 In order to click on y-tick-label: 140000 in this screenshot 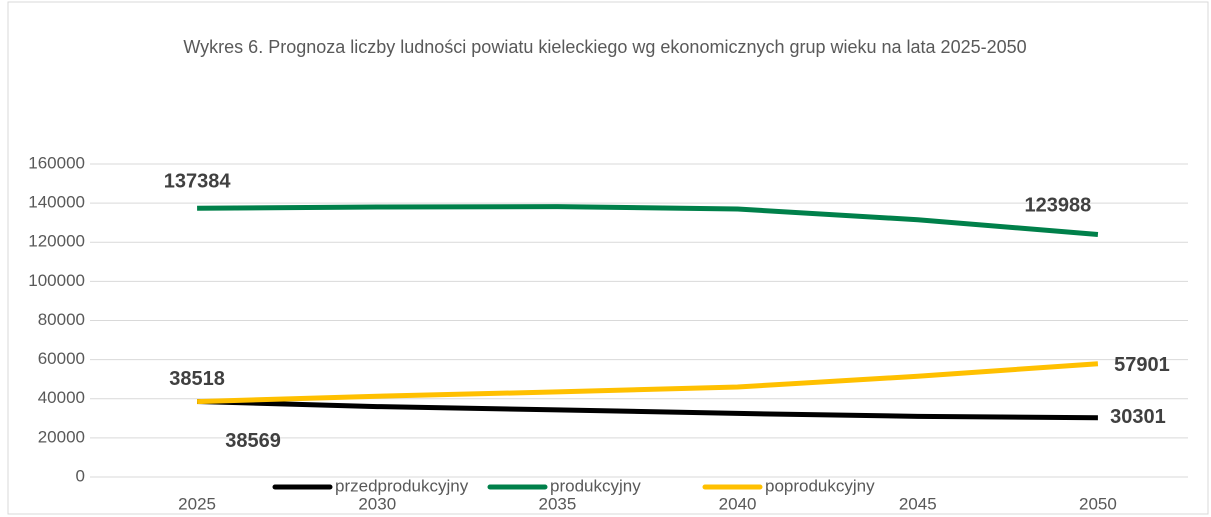, I will do `click(56, 202)`.